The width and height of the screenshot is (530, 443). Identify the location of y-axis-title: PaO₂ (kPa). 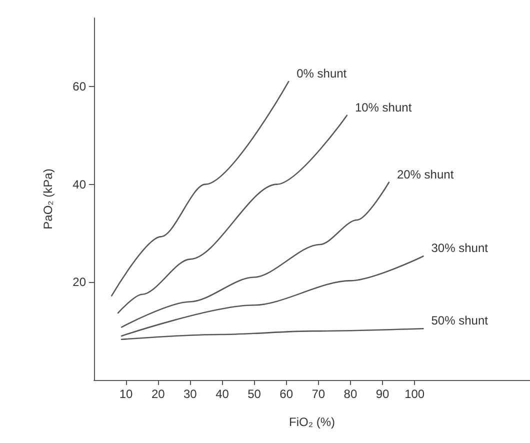
(48, 199).